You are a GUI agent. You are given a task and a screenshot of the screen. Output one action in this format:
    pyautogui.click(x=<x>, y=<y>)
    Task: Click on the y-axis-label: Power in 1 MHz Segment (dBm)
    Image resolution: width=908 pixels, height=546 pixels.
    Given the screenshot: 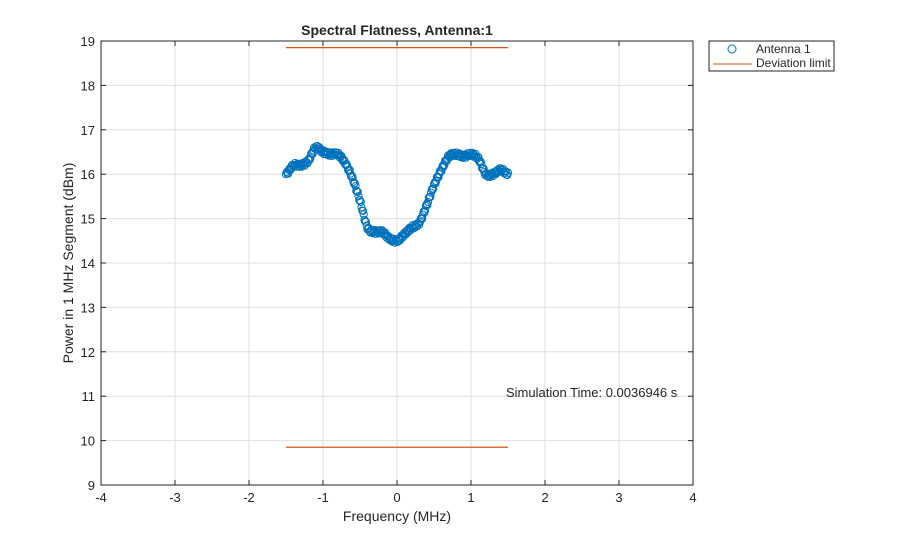 What is the action you would take?
    pyautogui.click(x=68, y=263)
    